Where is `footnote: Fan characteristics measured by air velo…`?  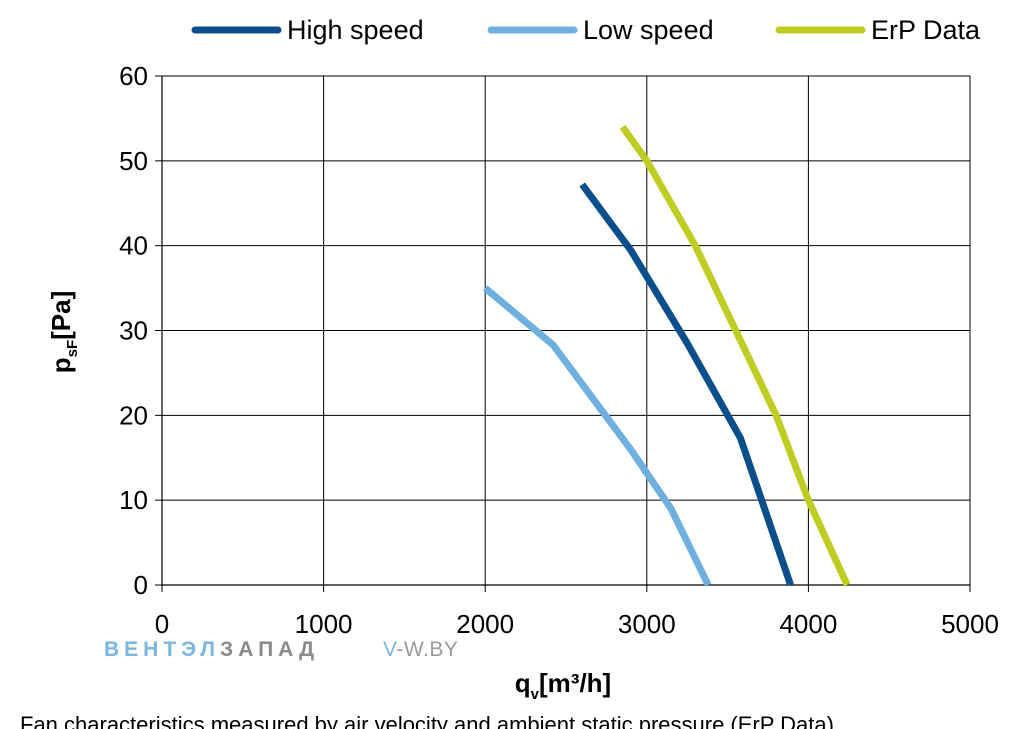
footnote: Fan characteristics measured by air velo… is located at coordinates (427, 720).